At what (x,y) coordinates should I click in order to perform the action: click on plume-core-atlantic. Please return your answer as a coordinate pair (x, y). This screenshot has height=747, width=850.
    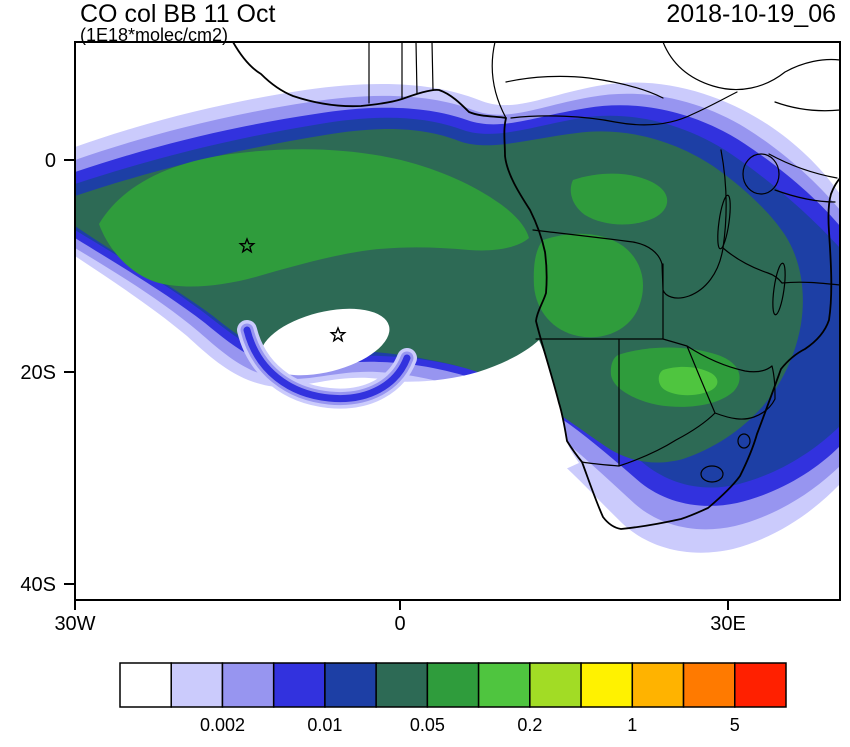
    Looking at the image, I should click on (314, 218).